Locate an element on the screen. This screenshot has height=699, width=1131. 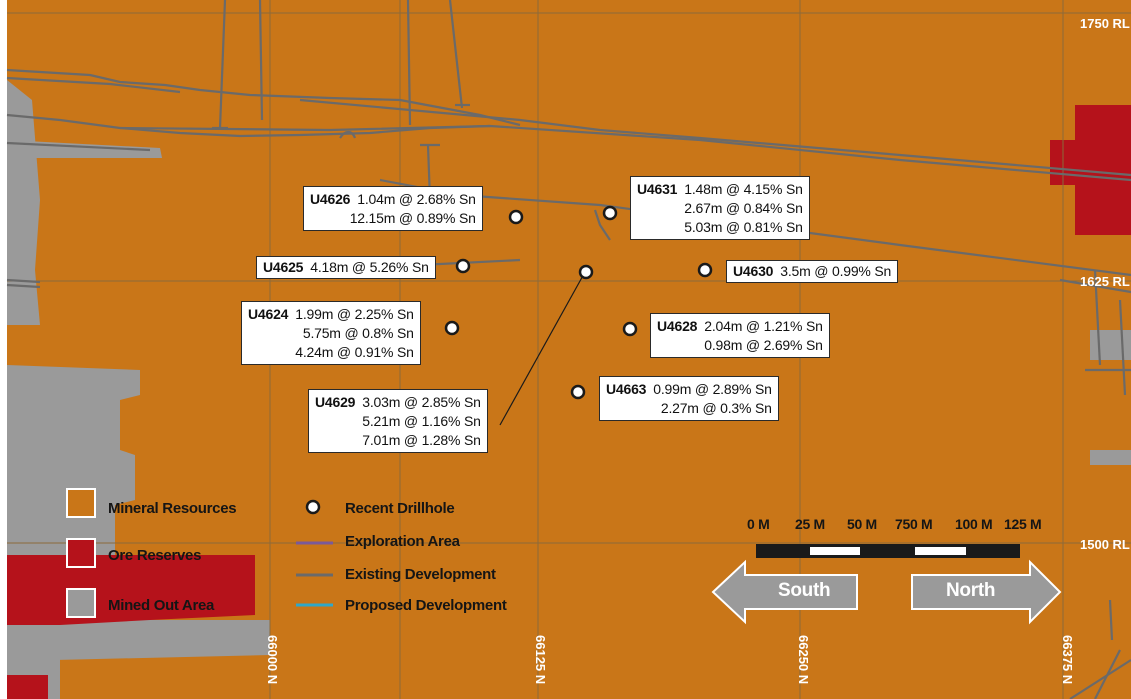
south-label: South is located at coordinates (804, 590).